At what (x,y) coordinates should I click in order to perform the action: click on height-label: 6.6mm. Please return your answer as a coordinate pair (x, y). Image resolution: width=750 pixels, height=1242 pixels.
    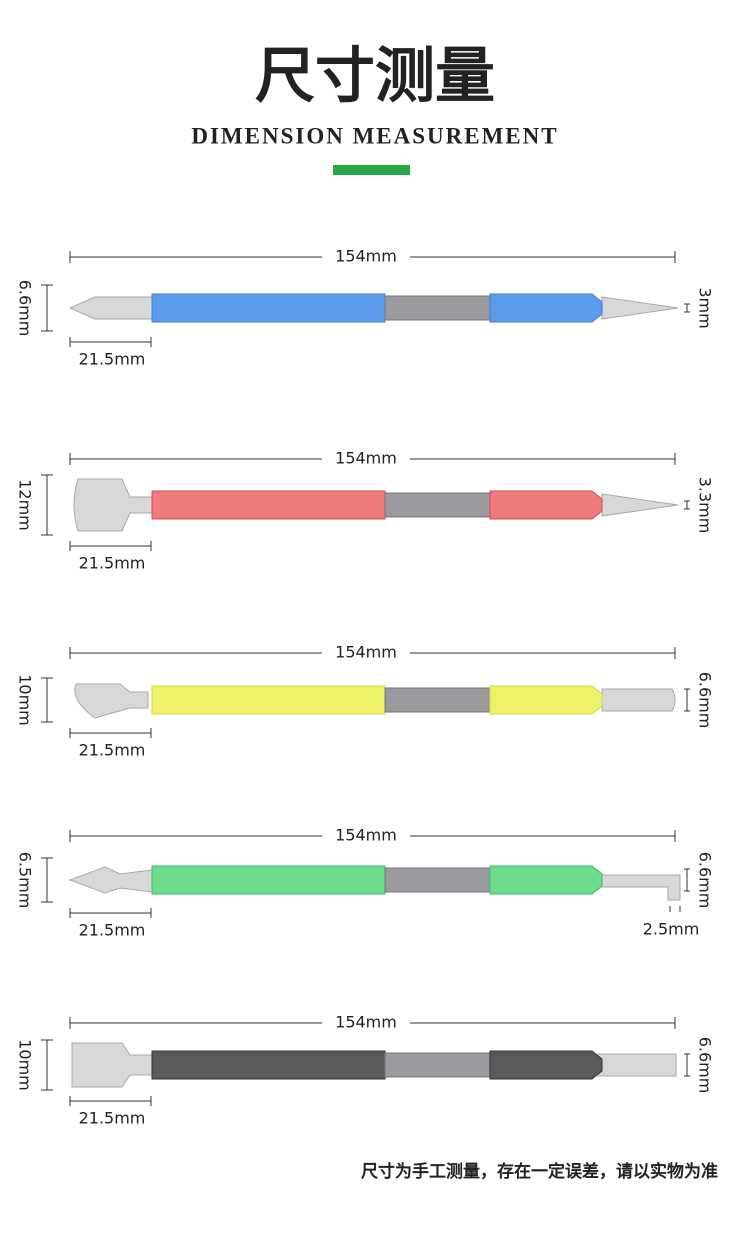
    Looking at the image, I should click on (25, 308).